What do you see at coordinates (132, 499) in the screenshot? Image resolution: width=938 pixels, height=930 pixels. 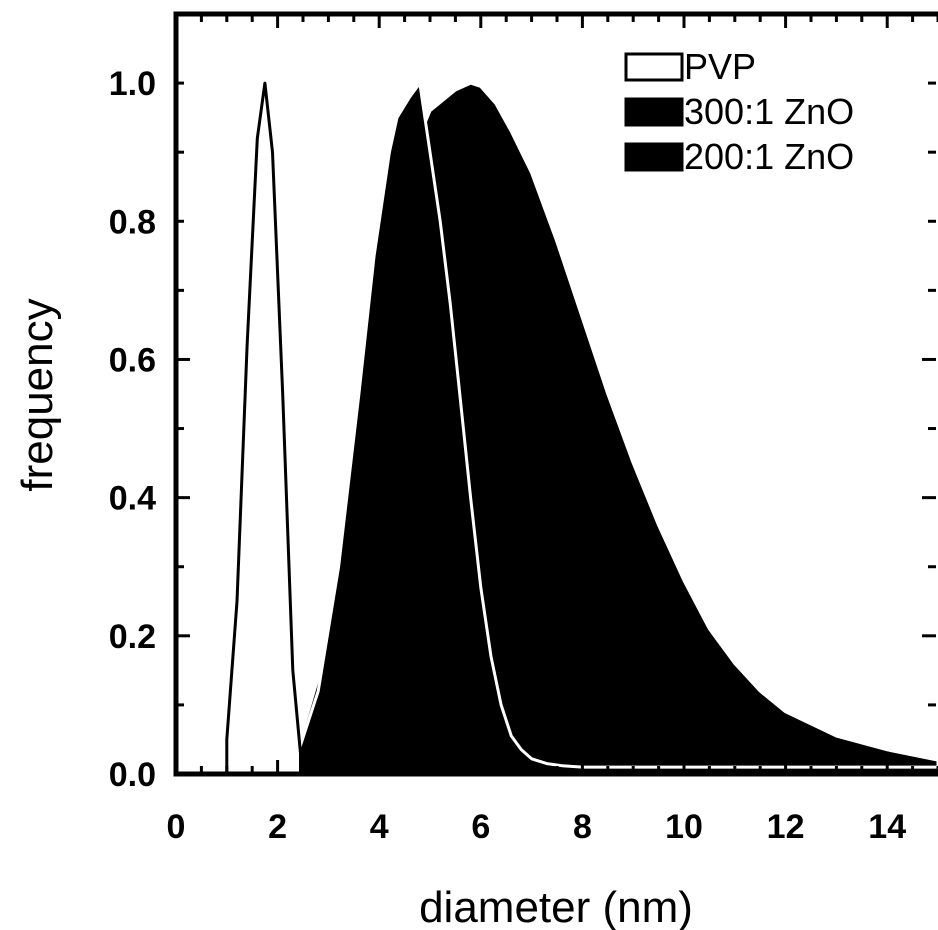 I see `y-tick-label: 0.4` at bounding box center [132, 499].